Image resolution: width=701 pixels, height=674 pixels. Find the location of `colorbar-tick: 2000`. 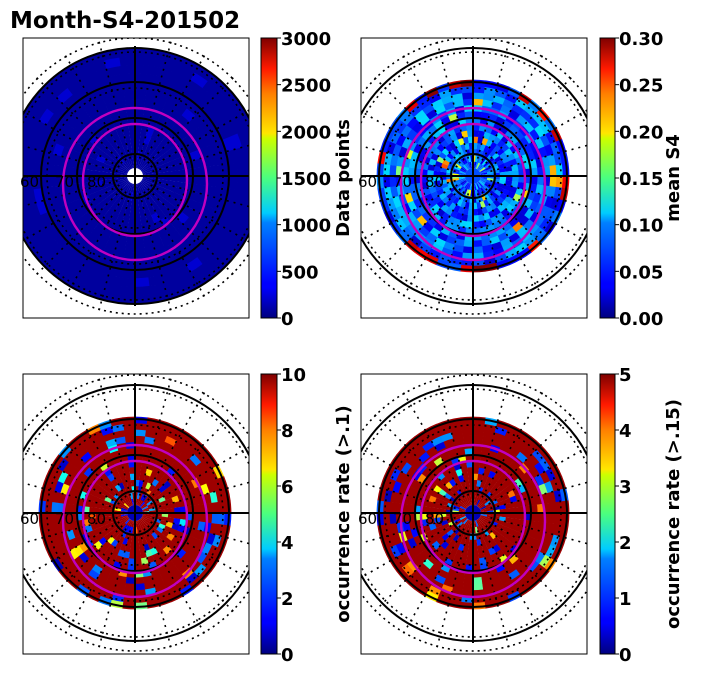

colorbar-tick: 2000 is located at coordinates (306, 132).